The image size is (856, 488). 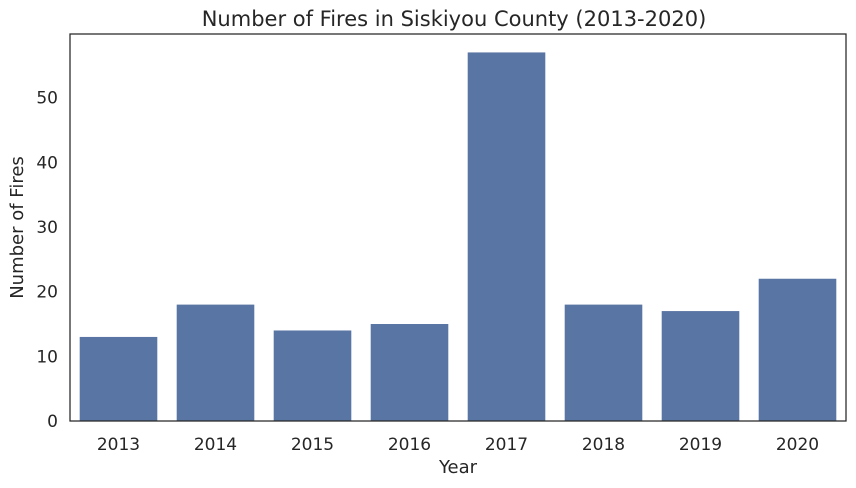 I want to click on bar-2016, so click(x=409, y=372).